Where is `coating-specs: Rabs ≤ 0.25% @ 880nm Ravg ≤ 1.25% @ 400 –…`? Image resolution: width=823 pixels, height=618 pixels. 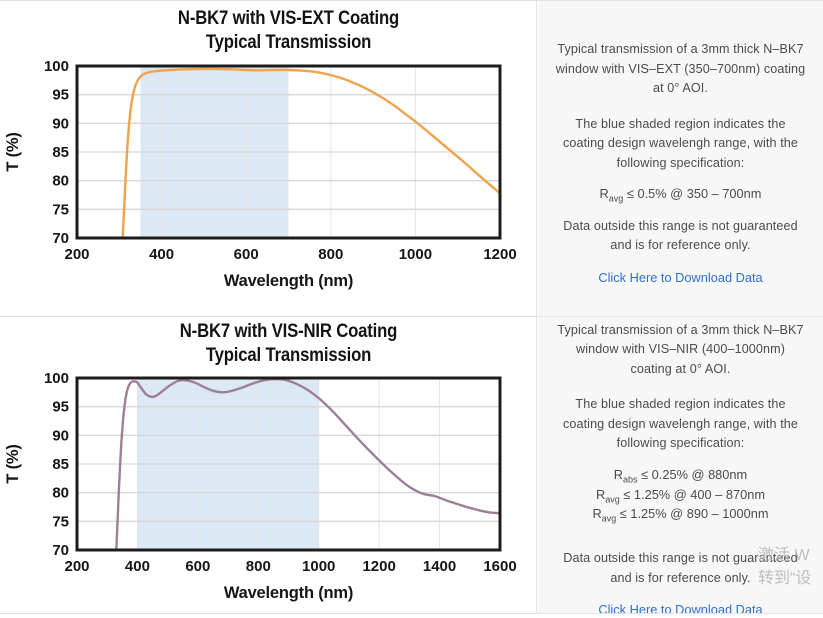 coating-specs: Rabs ≤ 0.25% @ 880nm Ravg ≤ 1.25% @ 400 –… is located at coordinates (680, 495).